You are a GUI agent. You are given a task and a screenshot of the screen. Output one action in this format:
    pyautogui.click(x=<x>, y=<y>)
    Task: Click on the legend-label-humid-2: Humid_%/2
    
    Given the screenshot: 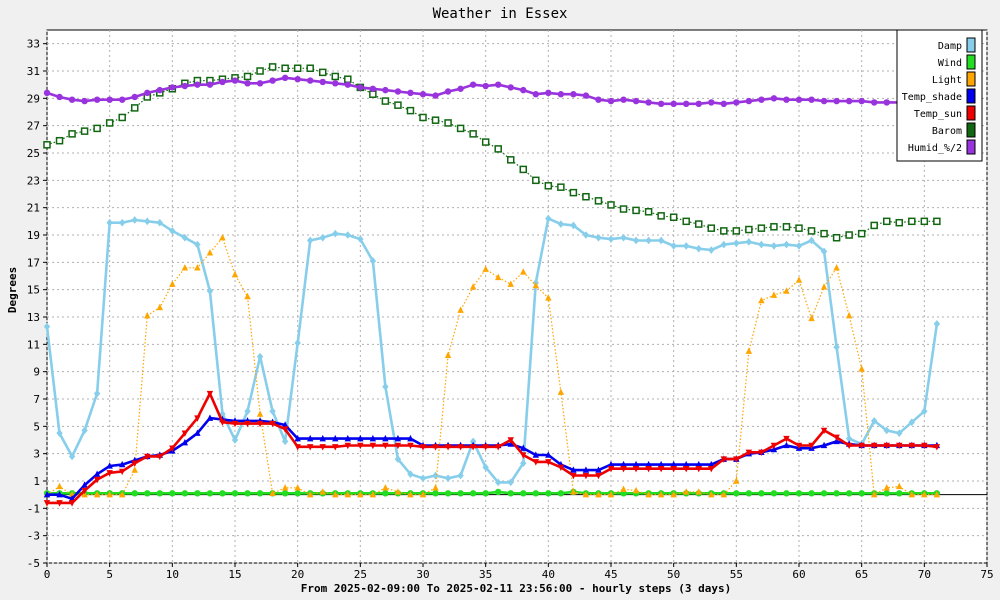 What is the action you would take?
    pyautogui.click(x=935, y=148)
    